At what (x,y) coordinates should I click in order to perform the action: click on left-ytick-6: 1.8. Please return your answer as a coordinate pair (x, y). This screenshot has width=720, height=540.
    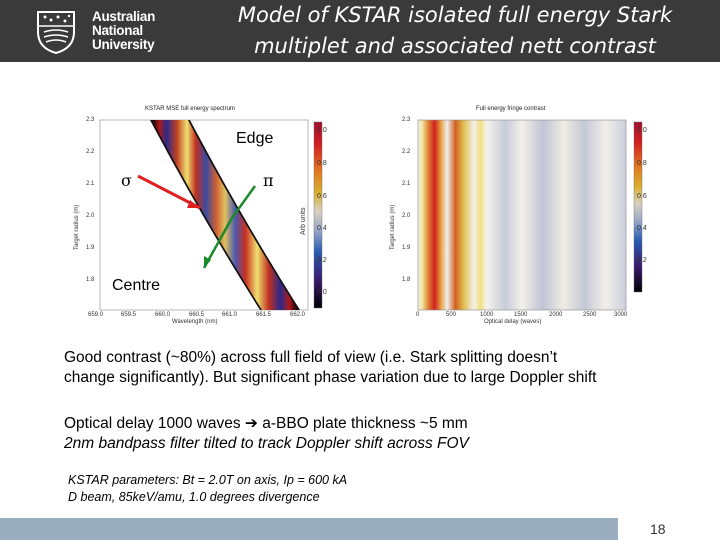
    Looking at the image, I should click on (90, 280).